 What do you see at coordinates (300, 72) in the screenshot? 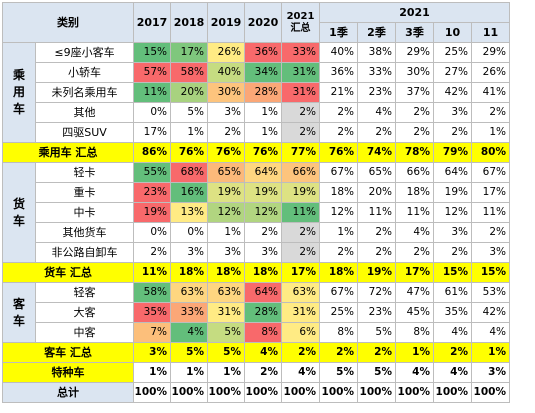
I see `cell-value: 31%` at bounding box center [300, 72].